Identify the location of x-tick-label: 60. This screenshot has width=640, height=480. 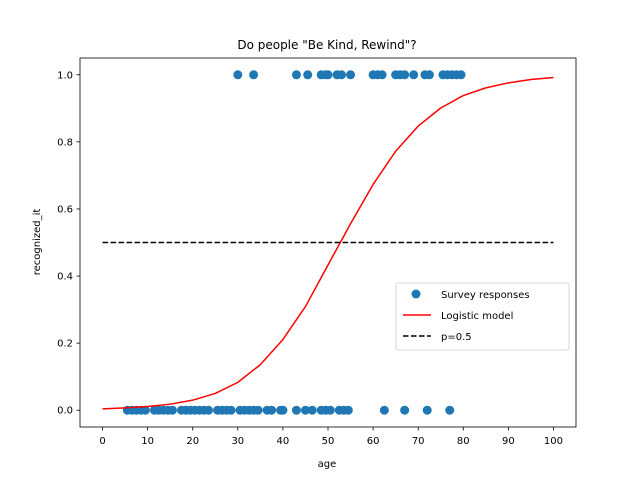
(373, 441).